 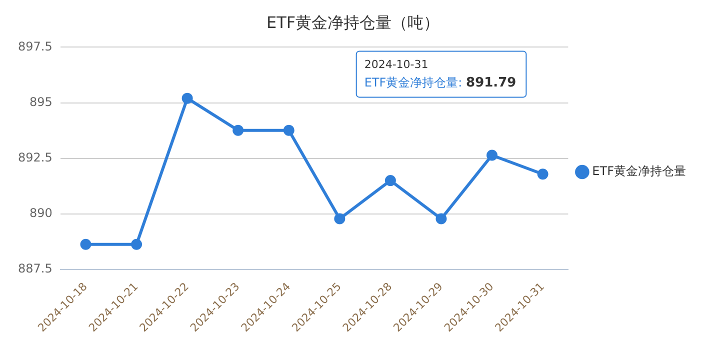 I want to click on chart-title: ETF黄金净持仓量（吨）, so click(x=353, y=22).